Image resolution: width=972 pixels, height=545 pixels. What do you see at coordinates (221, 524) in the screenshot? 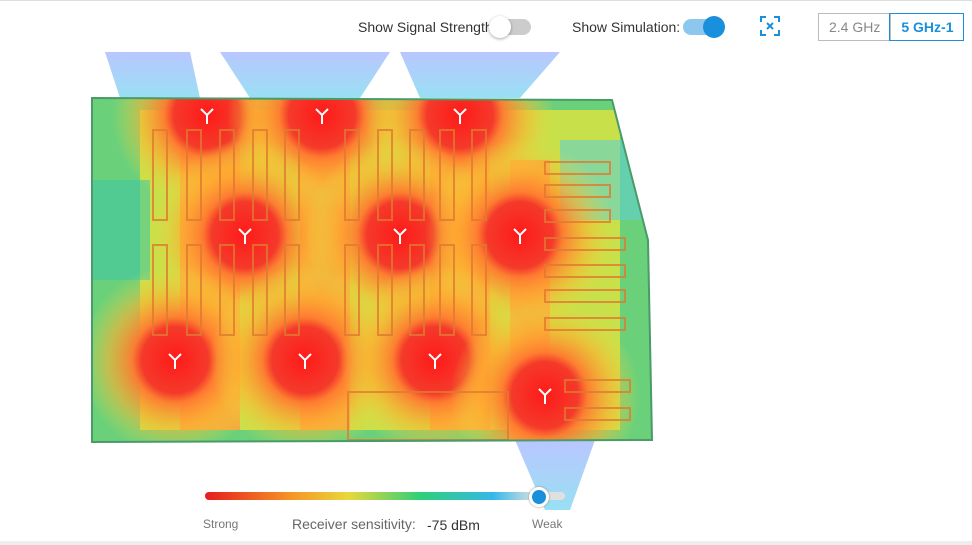
I see `strong-label: Strong` at bounding box center [221, 524].